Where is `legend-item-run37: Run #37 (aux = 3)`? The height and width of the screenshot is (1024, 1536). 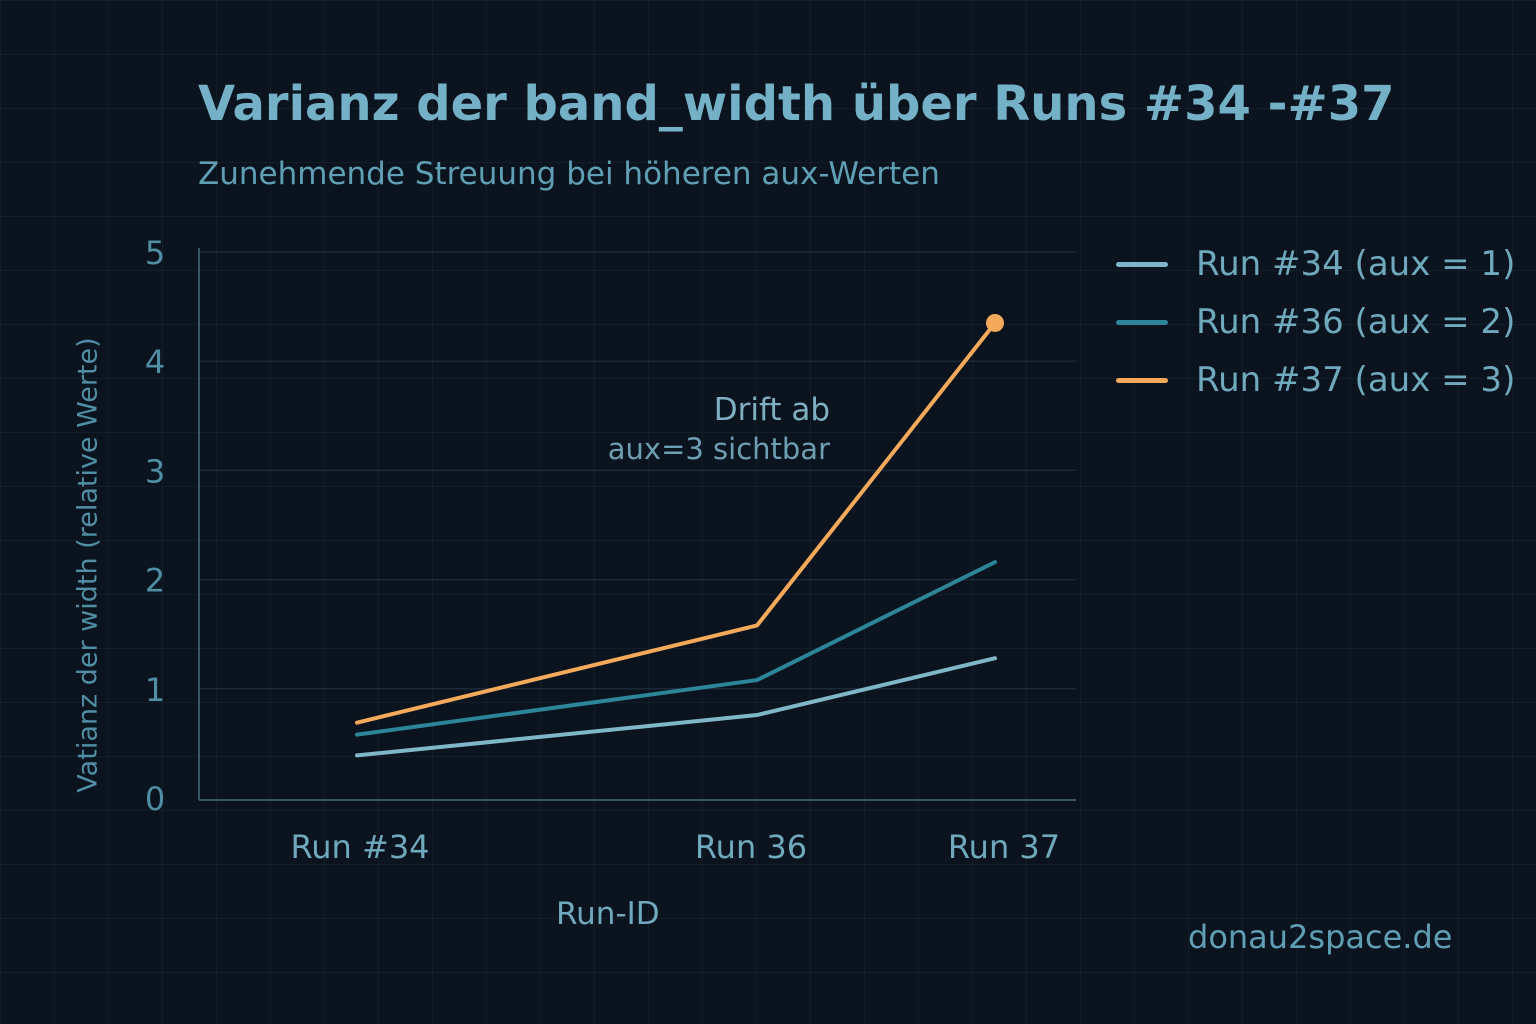
legend-item-run37: Run #37 (aux = 3) is located at coordinates (1315, 380).